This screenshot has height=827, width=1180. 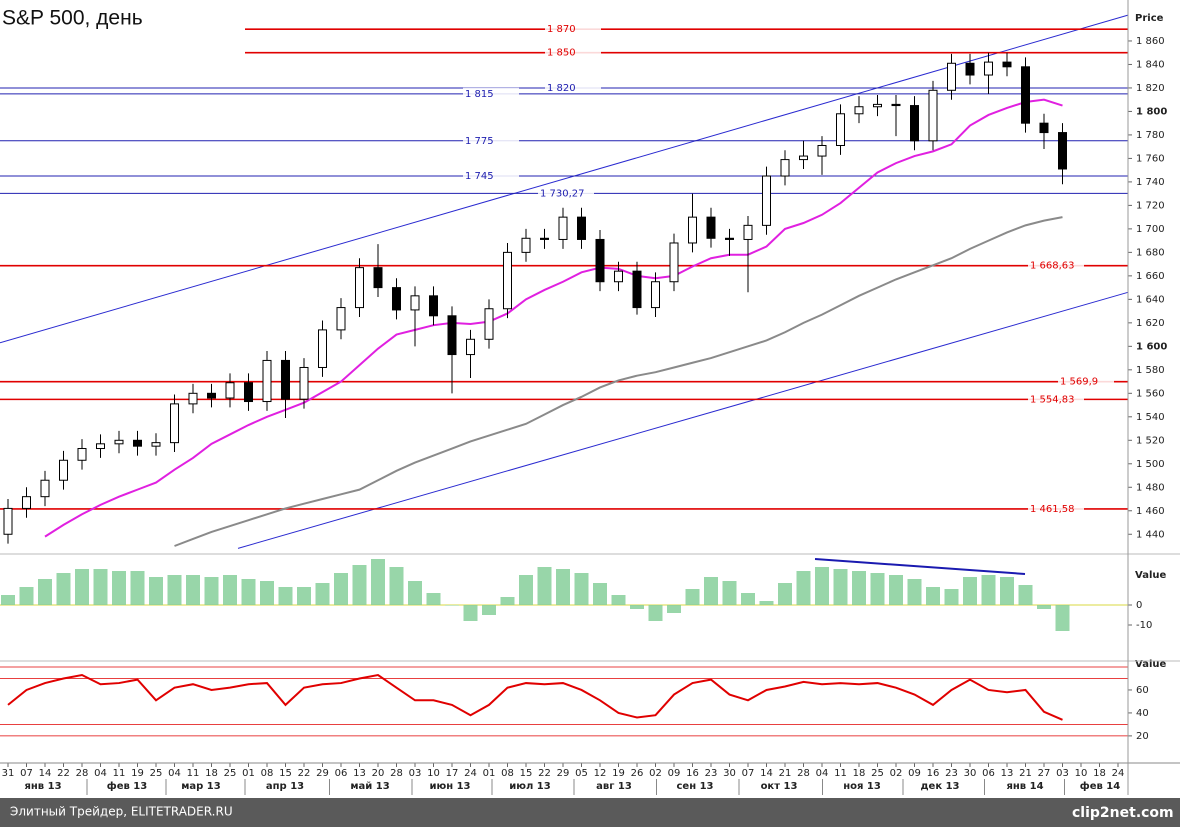 What do you see at coordinates (72, 18) in the screenshot?
I see `chart-title: S&P 500, день` at bounding box center [72, 18].